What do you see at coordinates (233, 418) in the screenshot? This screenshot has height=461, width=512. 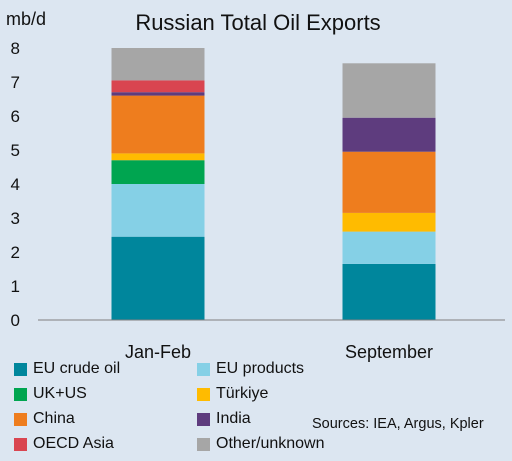 I see `legend-label: India` at bounding box center [233, 418].